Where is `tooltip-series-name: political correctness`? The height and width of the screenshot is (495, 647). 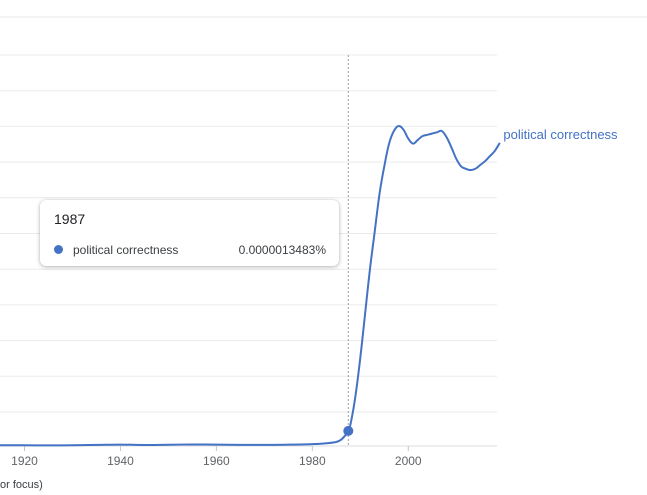
tooltip-series-name: political correctness is located at coordinates (126, 250).